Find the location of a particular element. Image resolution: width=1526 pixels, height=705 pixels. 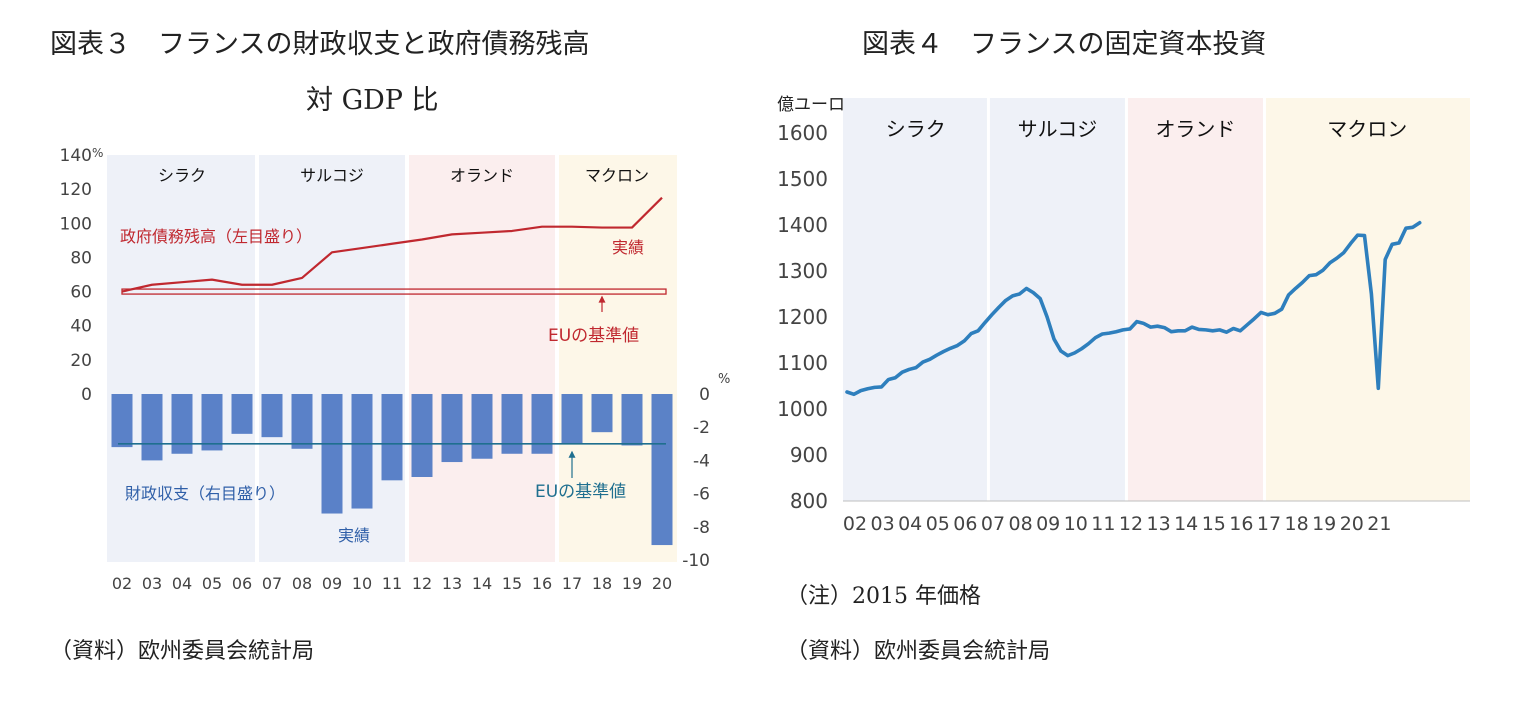

x-tick-label: 10 is located at coordinates (362, 583).